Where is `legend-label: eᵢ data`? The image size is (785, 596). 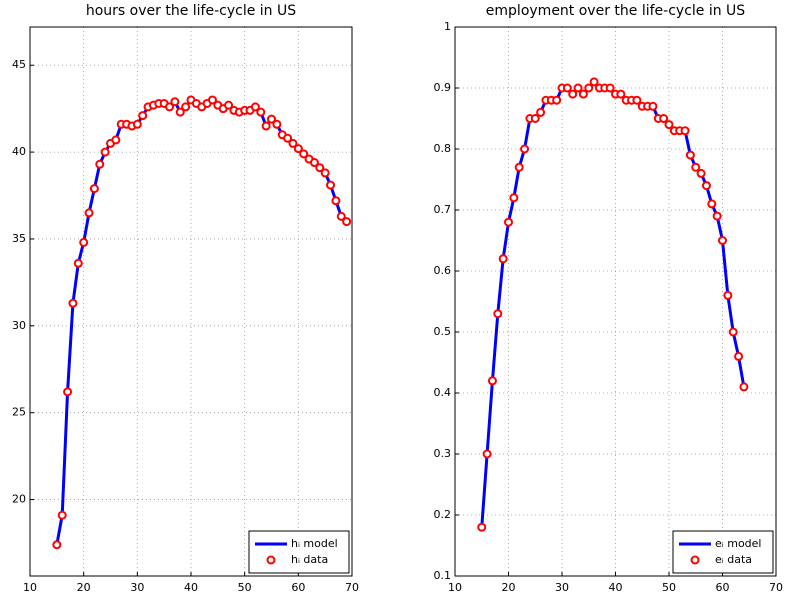
legend-label: eᵢ data is located at coordinates (733, 559).